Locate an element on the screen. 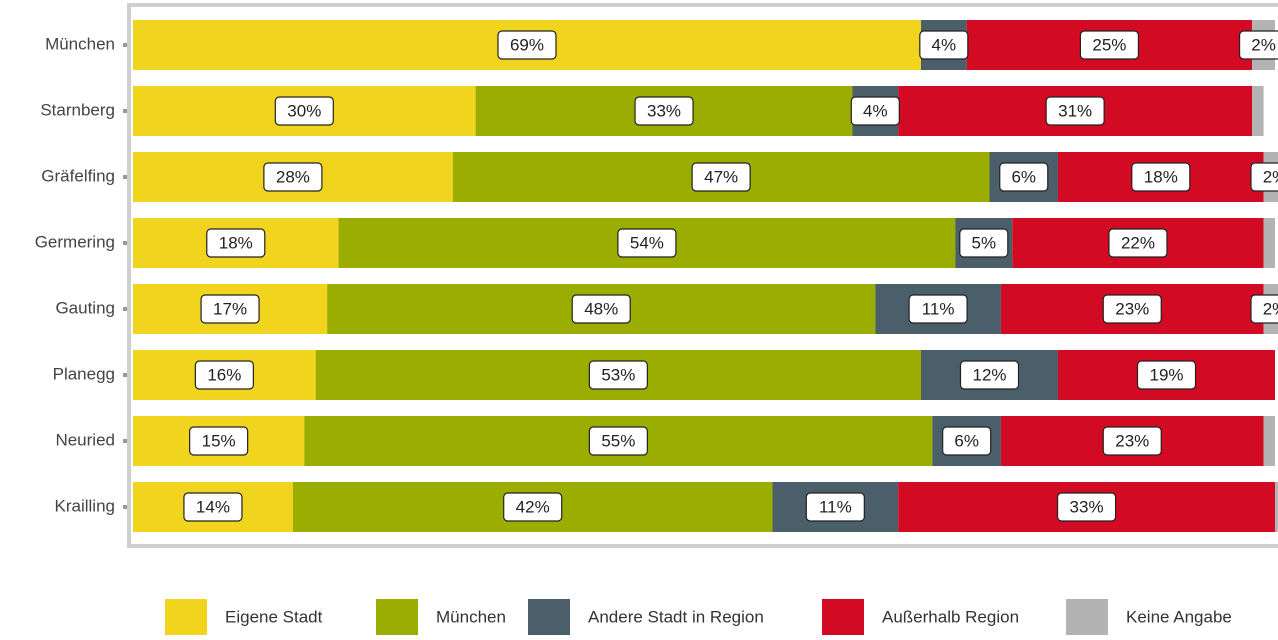 The image size is (1278, 640). value-label: 19% is located at coordinates (1166, 374).